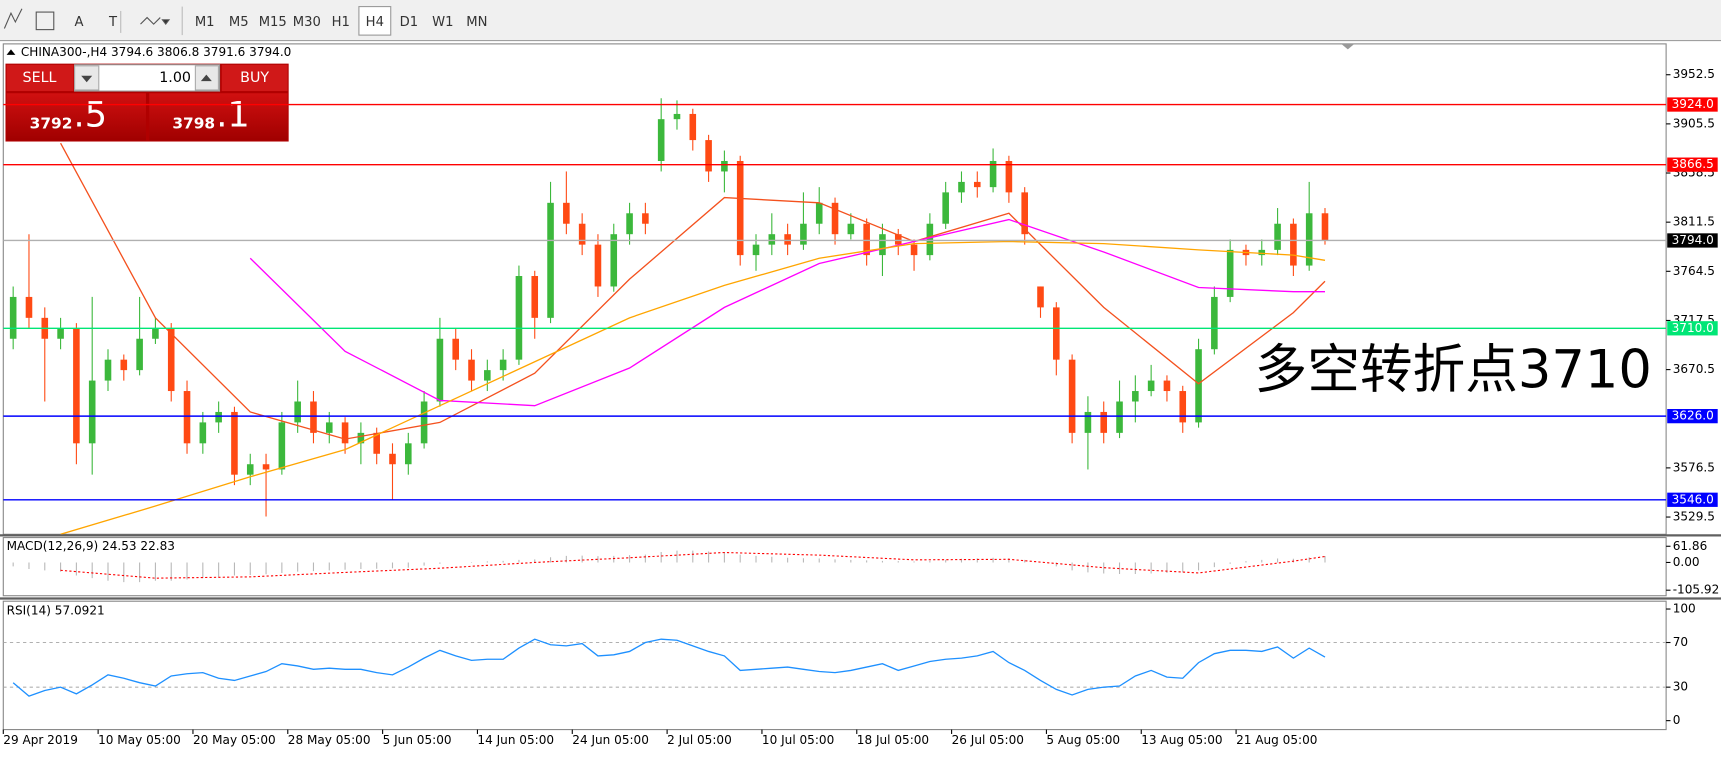  I want to click on sell-price-box, so click(76, 117).